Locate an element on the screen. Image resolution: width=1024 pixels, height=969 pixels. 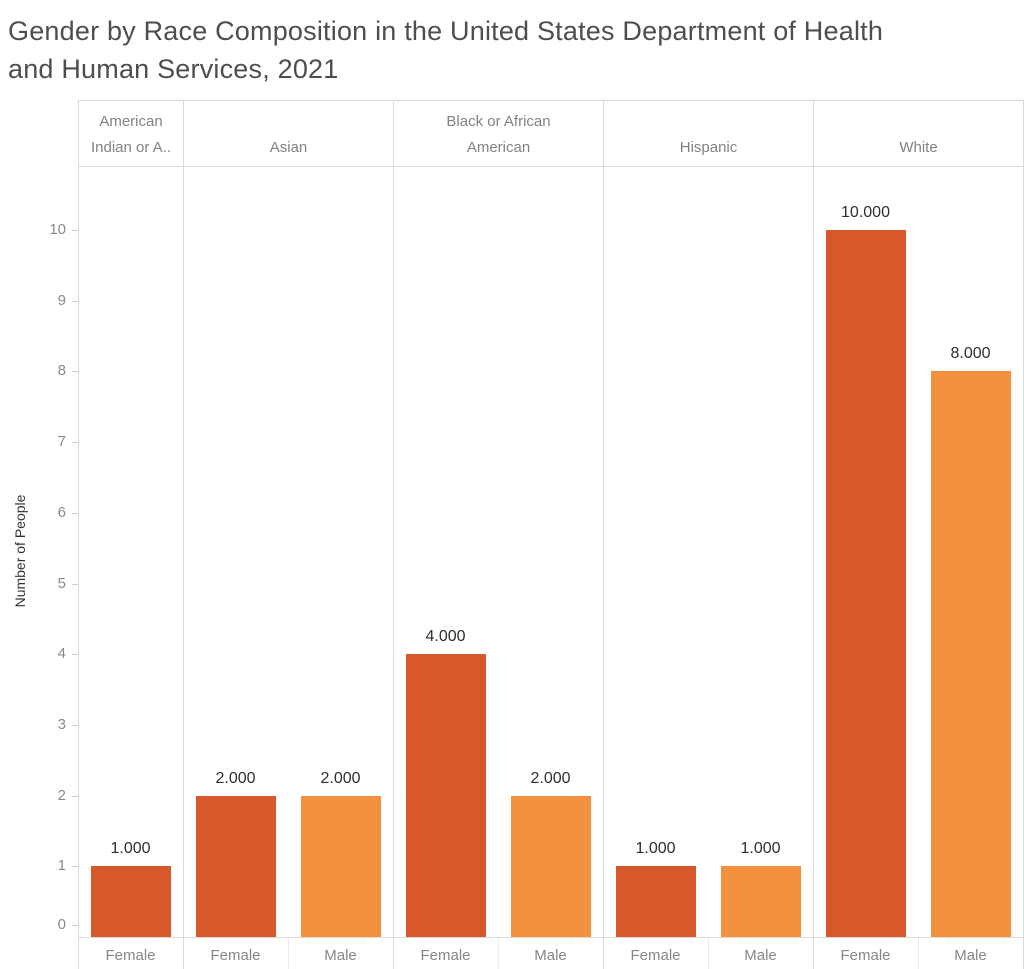
panel-top-border is located at coordinates (551, 100).